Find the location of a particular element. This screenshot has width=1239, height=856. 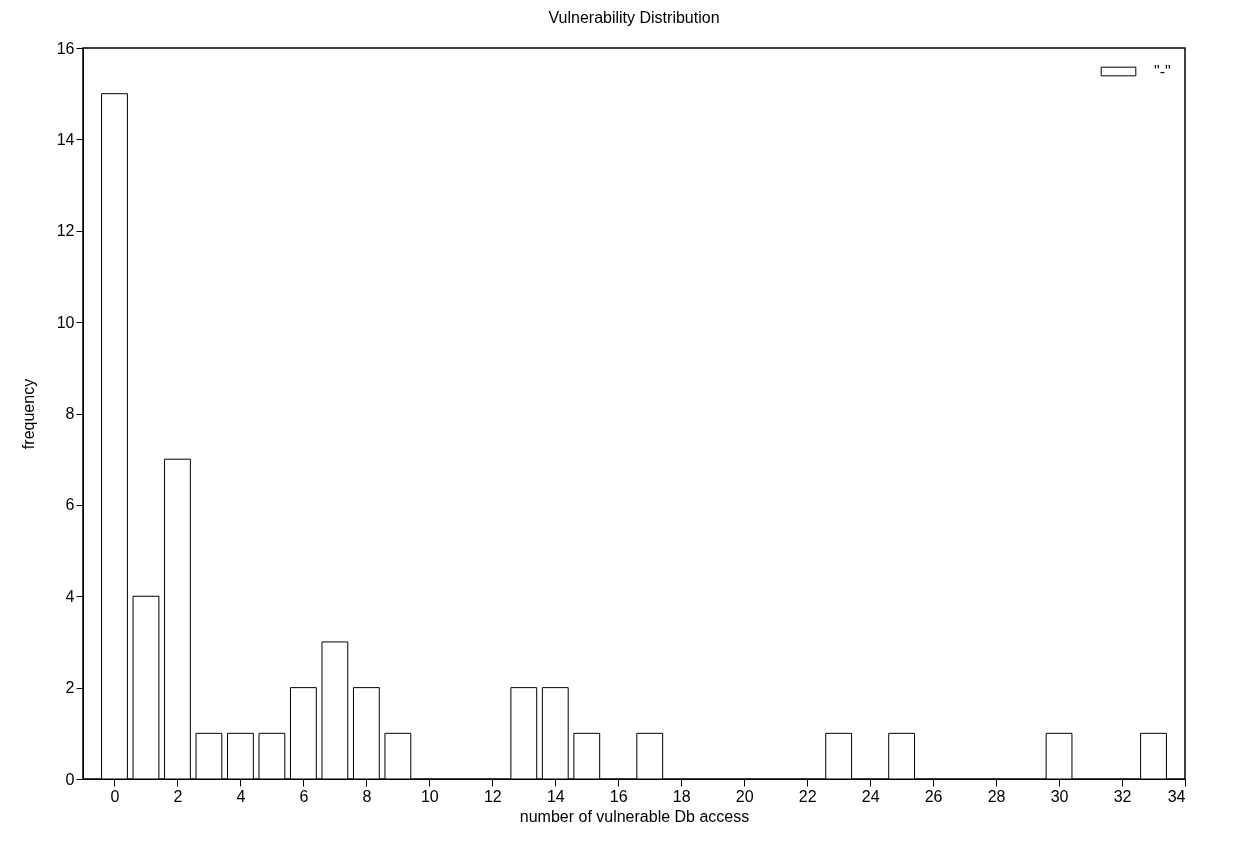

x-tick-label: 26 is located at coordinates (933, 796).